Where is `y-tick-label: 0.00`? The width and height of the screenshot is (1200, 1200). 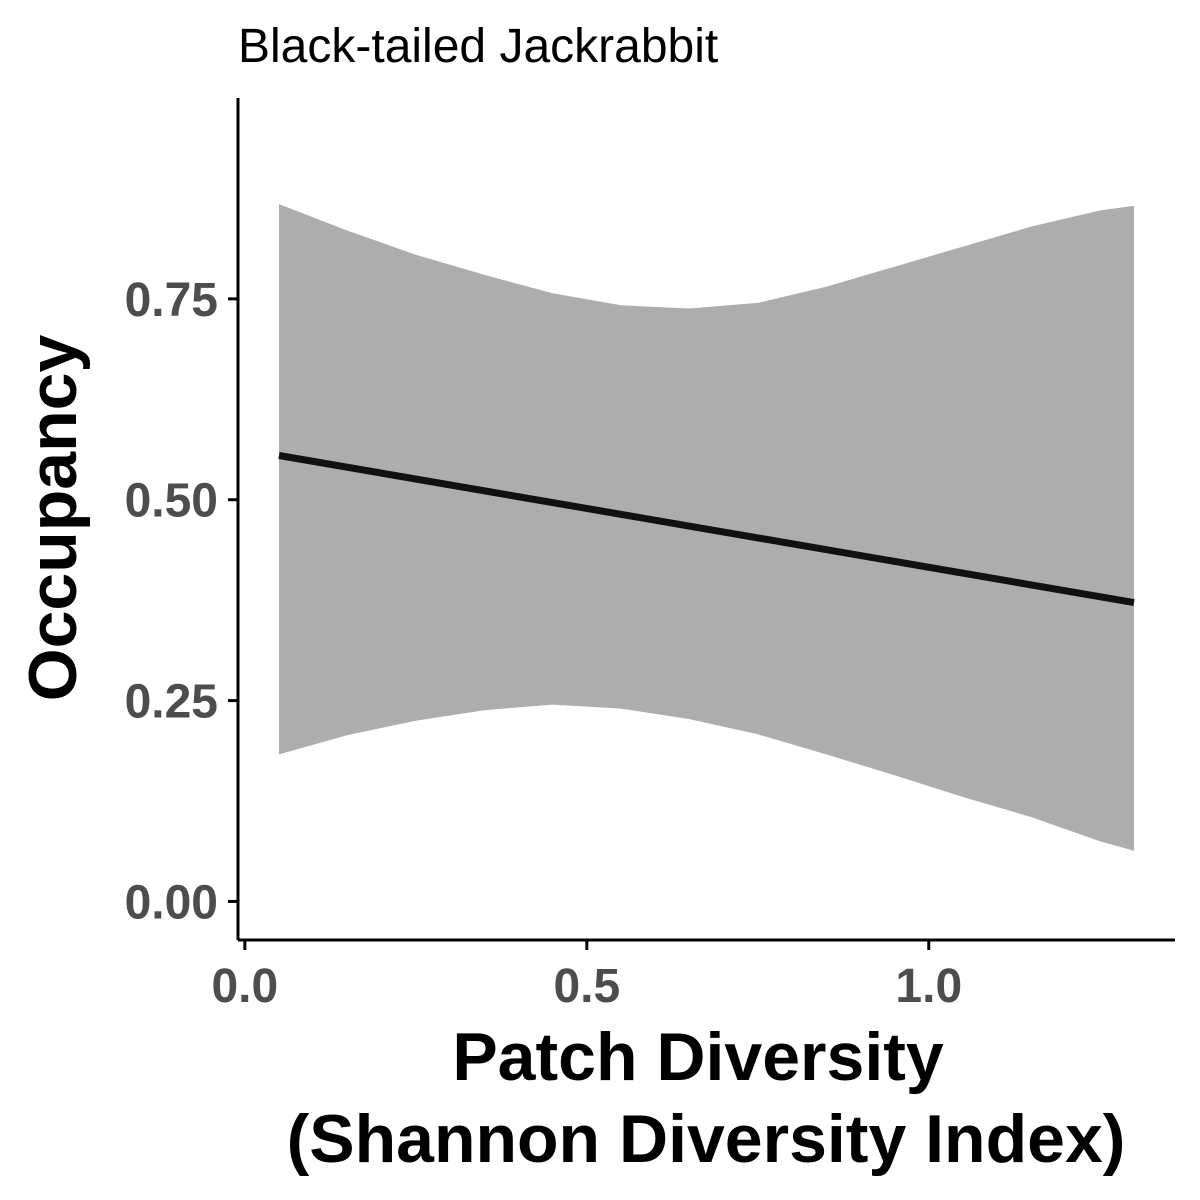 y-tick-label: 0.00 is located at coordinates (171, 902).